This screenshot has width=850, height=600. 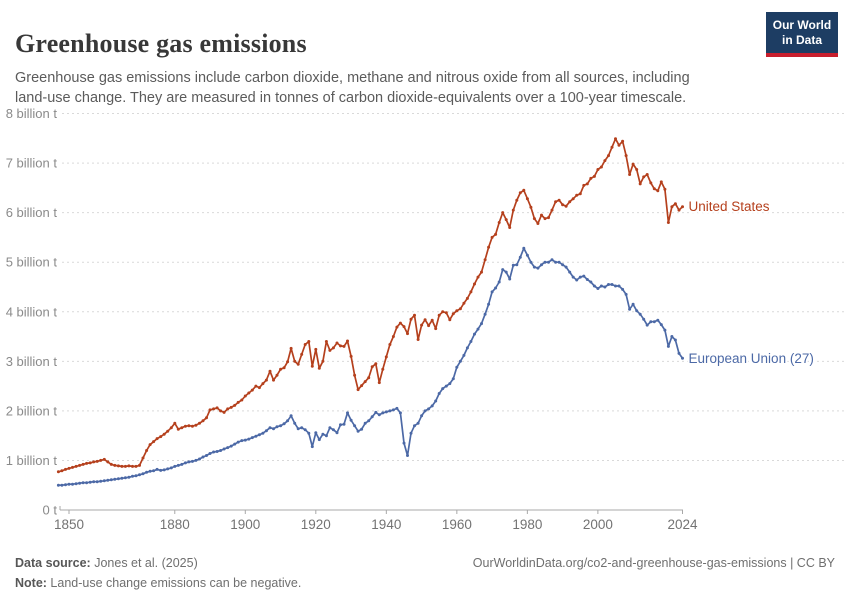 I want to click on svg-text: 2024, so click(x=682, y=524).